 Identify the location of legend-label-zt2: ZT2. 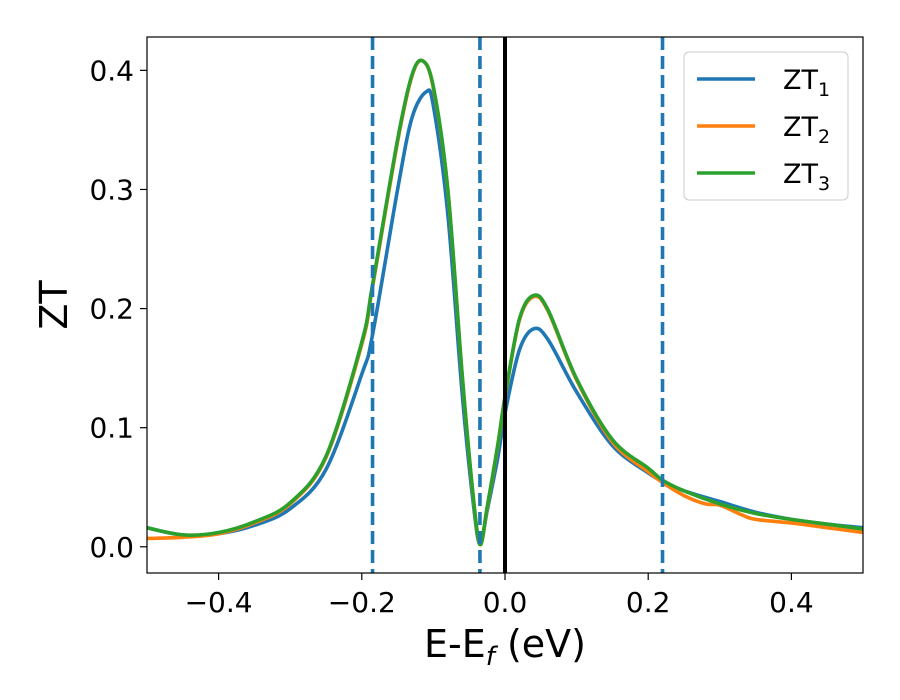
(806, 130).